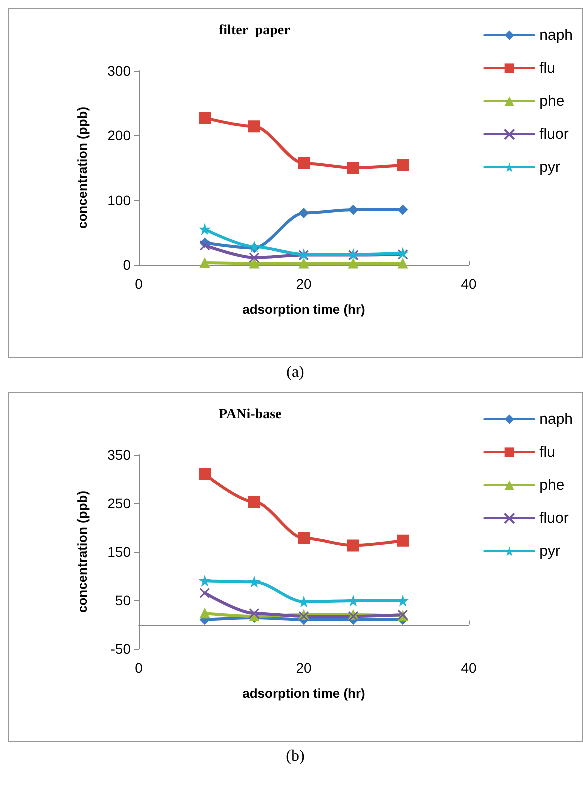 The height and width of the screenshot is (812, 583). What do you see at coordinates (120, 200) in the screenshot?
I see `y-tick-label: 100` at bounding box center [120, 200].